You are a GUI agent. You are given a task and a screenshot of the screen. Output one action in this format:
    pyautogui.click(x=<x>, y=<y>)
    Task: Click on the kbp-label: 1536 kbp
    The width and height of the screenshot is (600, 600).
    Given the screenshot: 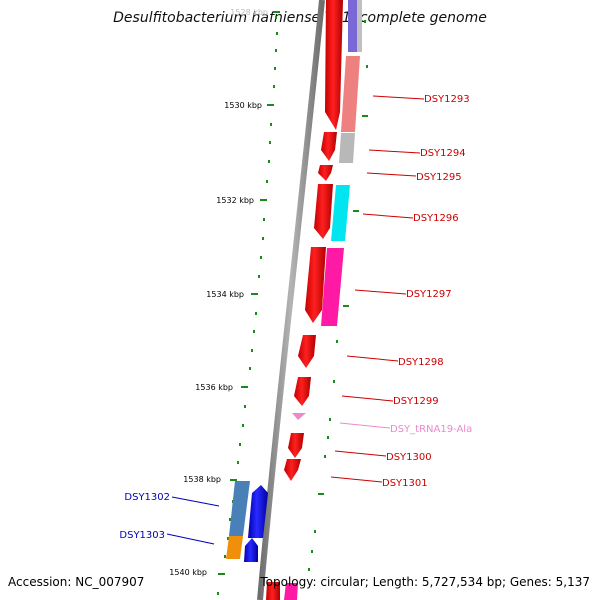 What is the action you would take?
    pyautogui.click(x=214, y=387)
    